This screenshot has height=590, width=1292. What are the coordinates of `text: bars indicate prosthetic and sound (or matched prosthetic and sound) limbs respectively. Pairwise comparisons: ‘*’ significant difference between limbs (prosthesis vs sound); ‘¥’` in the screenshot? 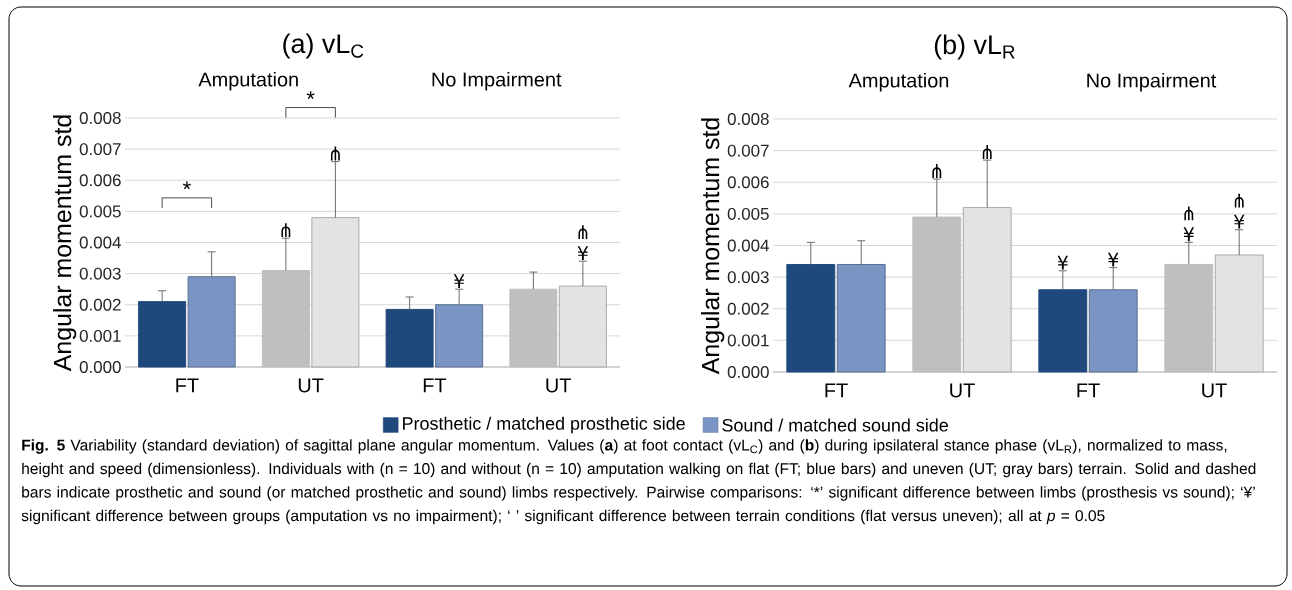 It's located at (638, 493).